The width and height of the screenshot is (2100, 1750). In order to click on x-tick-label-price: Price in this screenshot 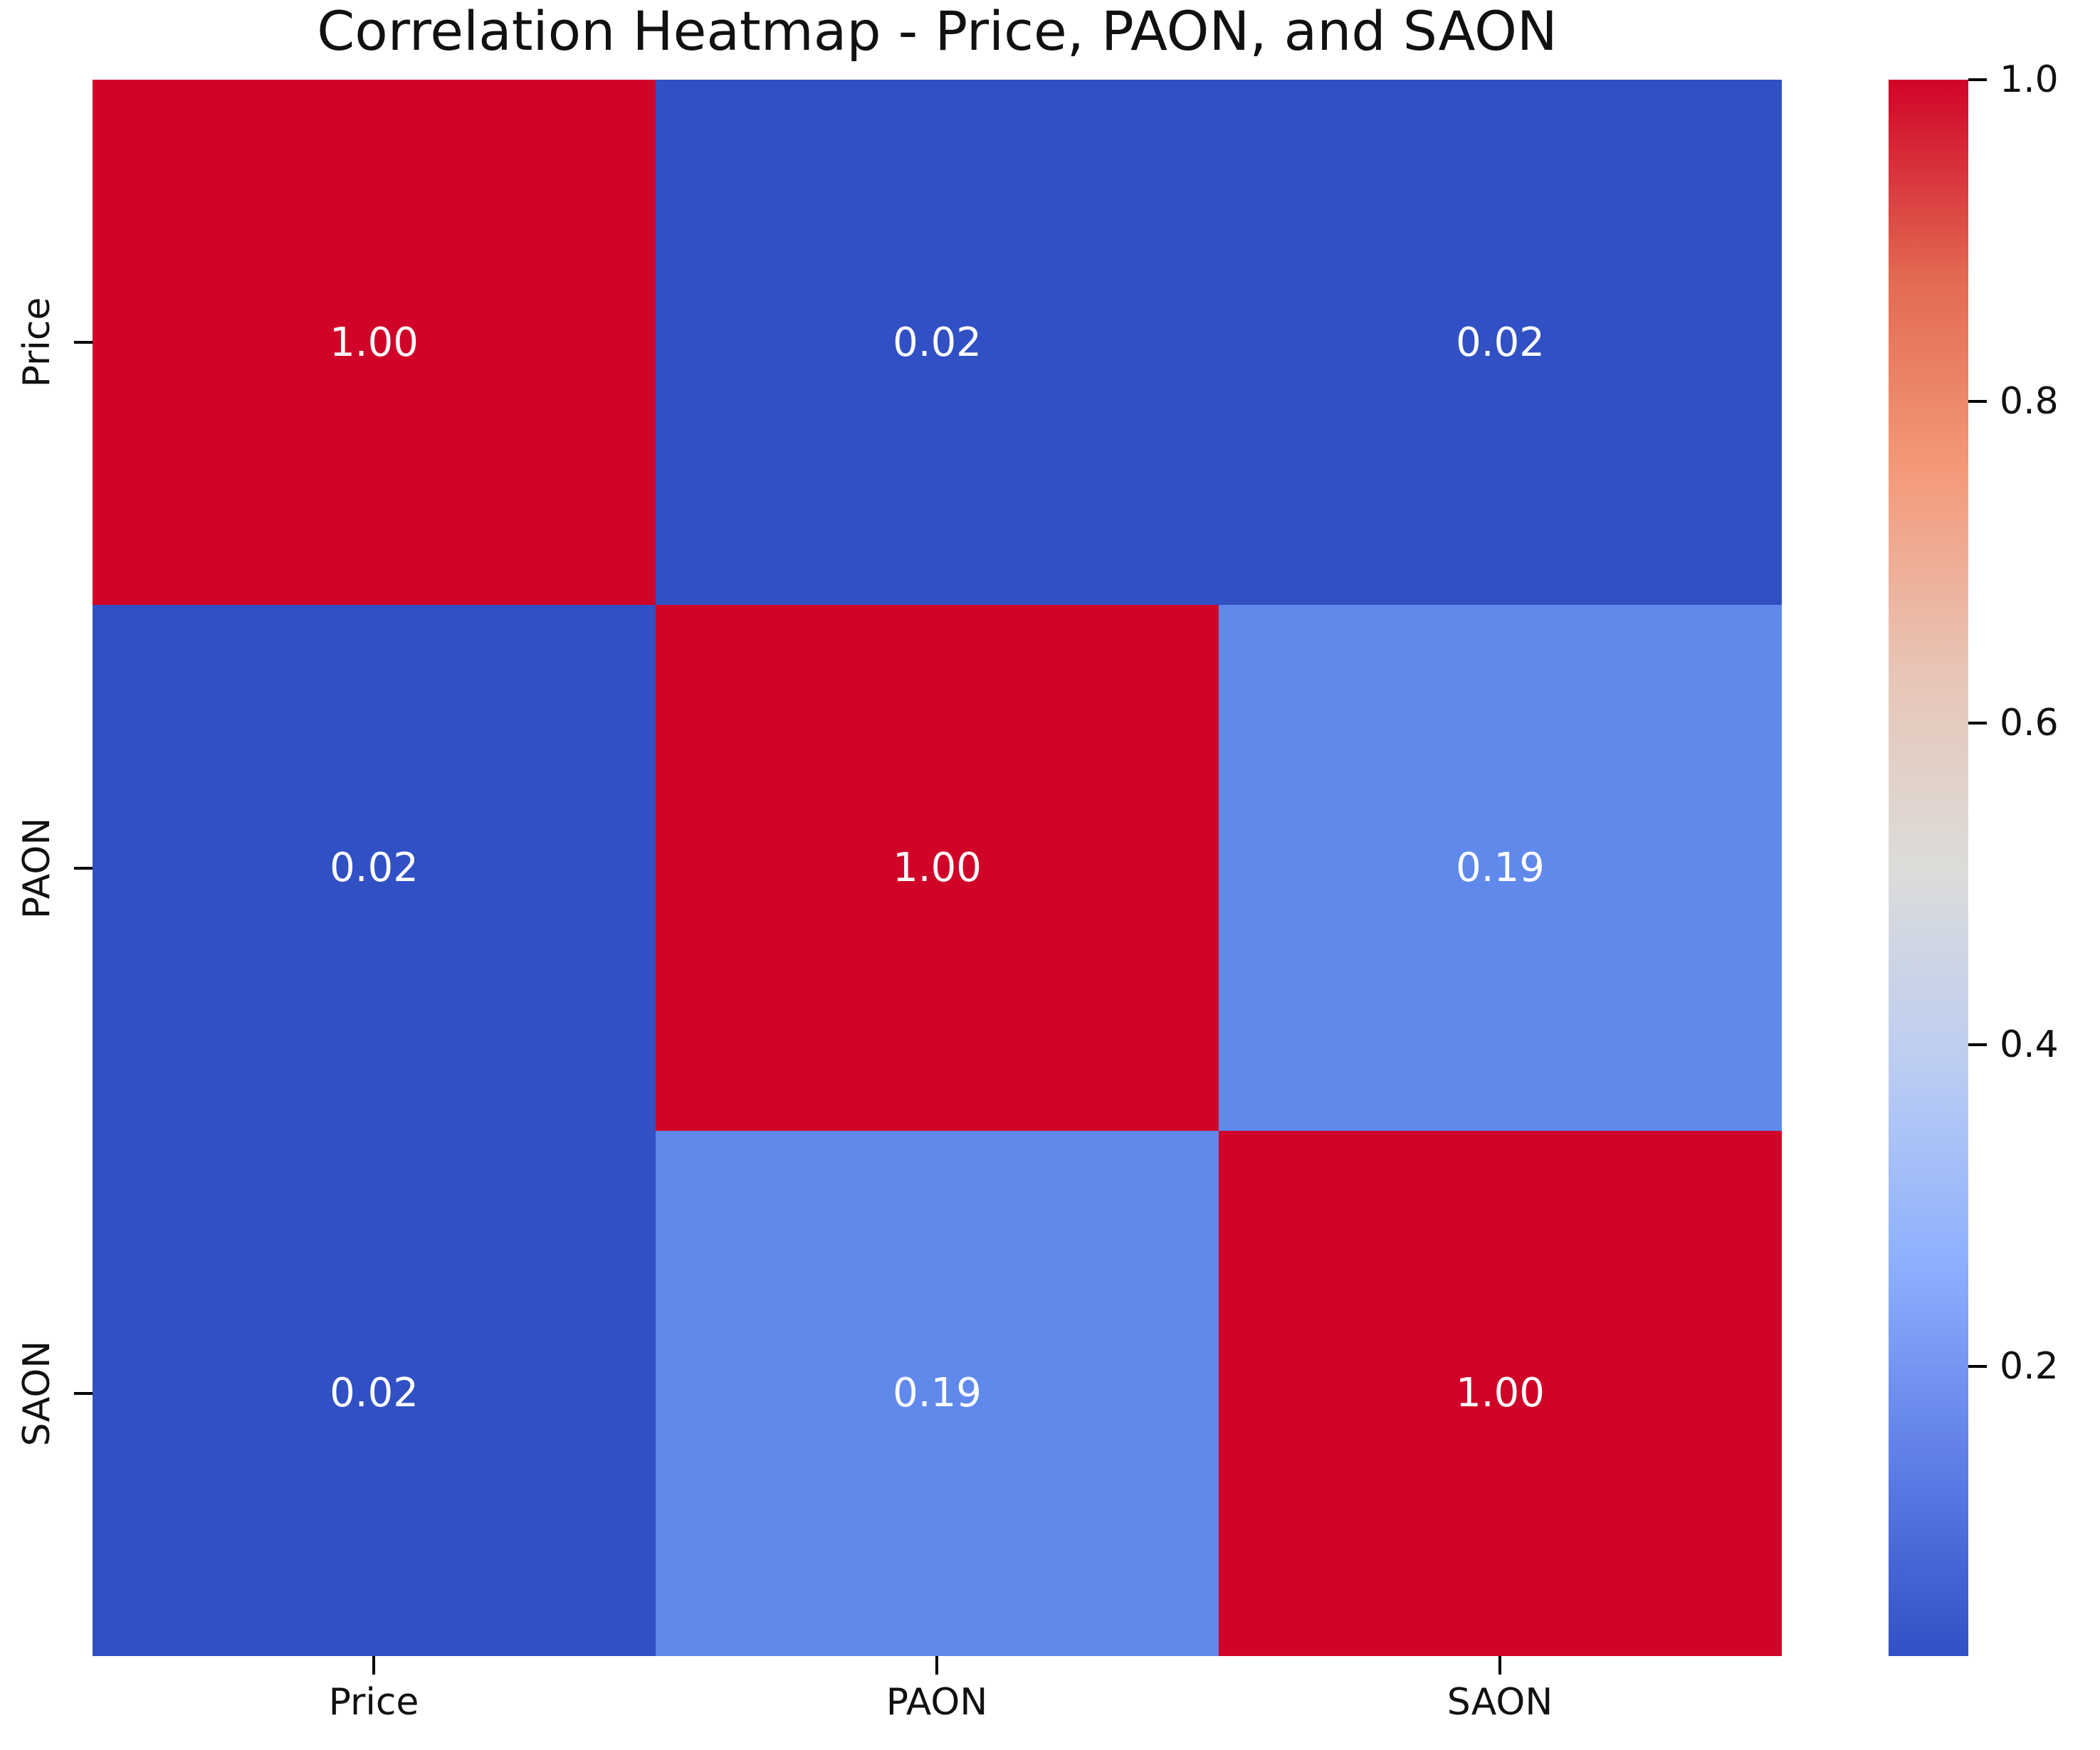, I will do `click(373, 1702)`.